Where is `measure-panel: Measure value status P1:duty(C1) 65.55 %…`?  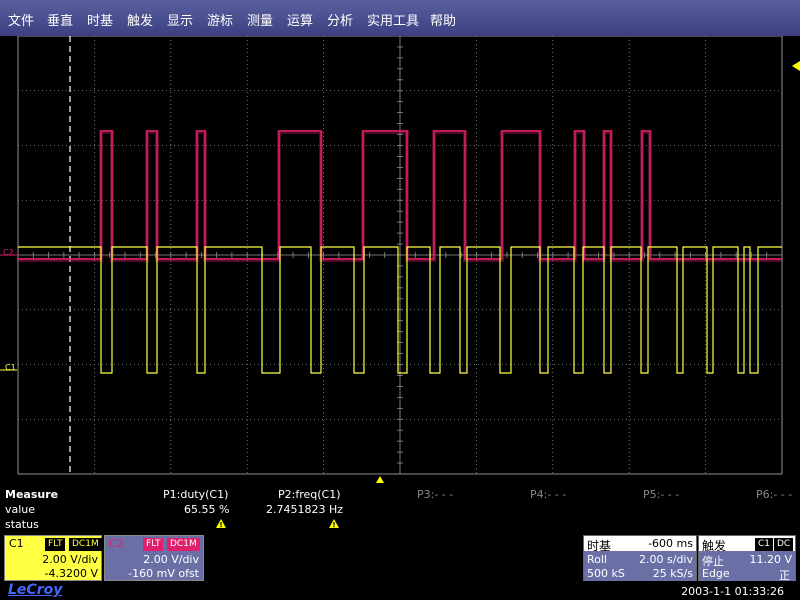 measure-panel: Measure value status P1:duty(C1) 65.55 %… is located at coordinates (400, 510).